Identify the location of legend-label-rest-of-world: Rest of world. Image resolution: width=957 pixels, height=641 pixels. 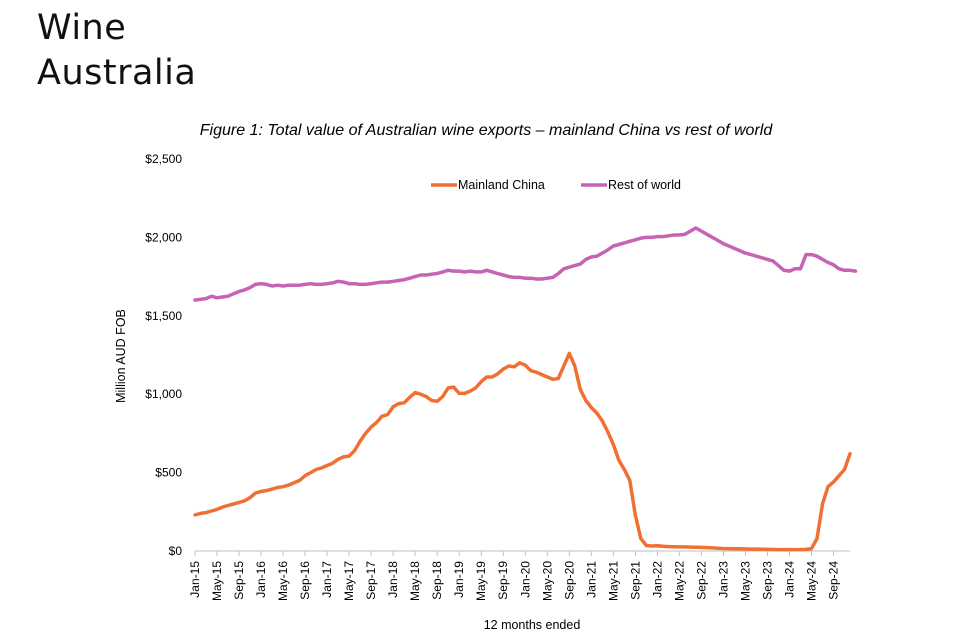
(644, 185).